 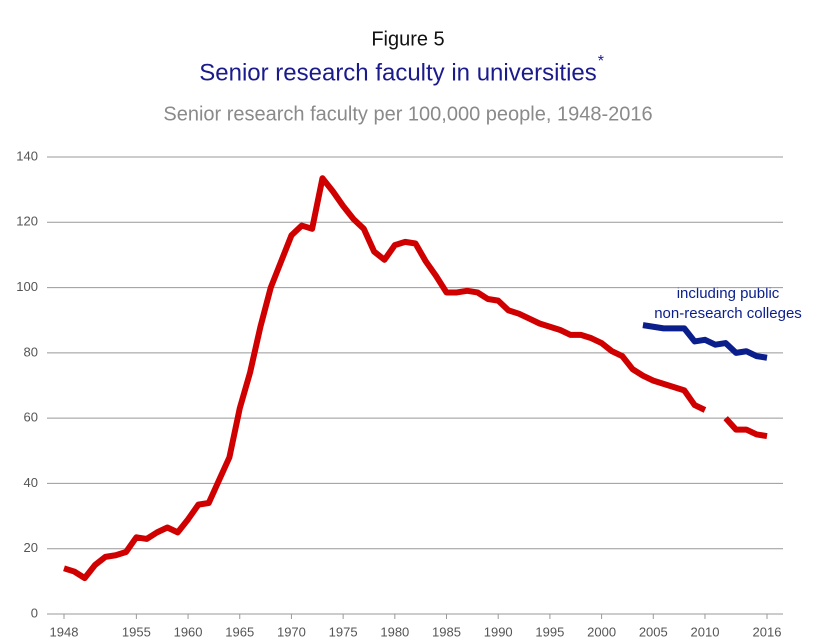 I want to click on figure-label: Figure 5, so click(x=407, y=39).